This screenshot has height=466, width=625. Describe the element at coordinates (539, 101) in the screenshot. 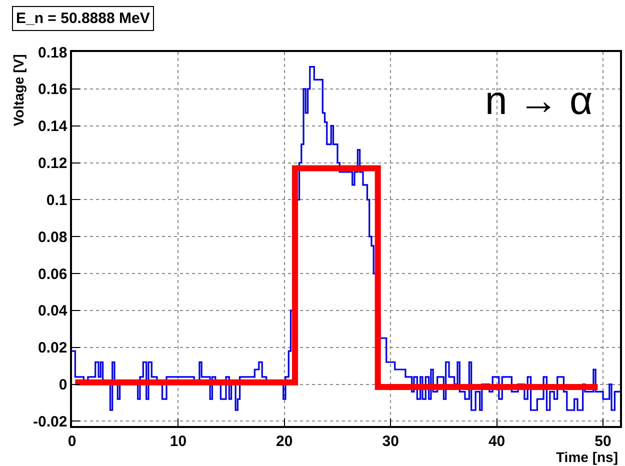

I see `annotation: n → α` at that location.